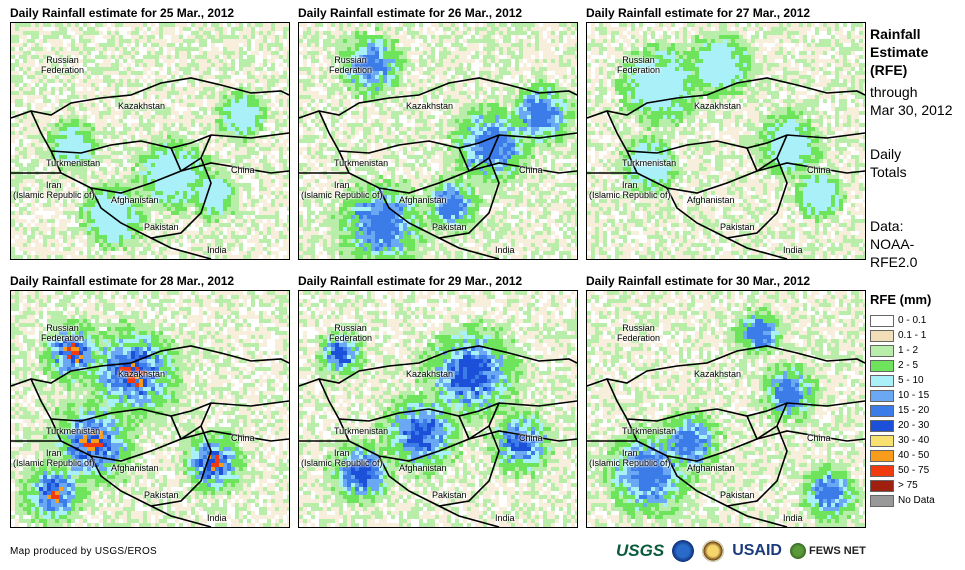 The image size is (965, 570). I want to click on rfe-heading: Rainfall Estimate (RFE), so click(899, 52).